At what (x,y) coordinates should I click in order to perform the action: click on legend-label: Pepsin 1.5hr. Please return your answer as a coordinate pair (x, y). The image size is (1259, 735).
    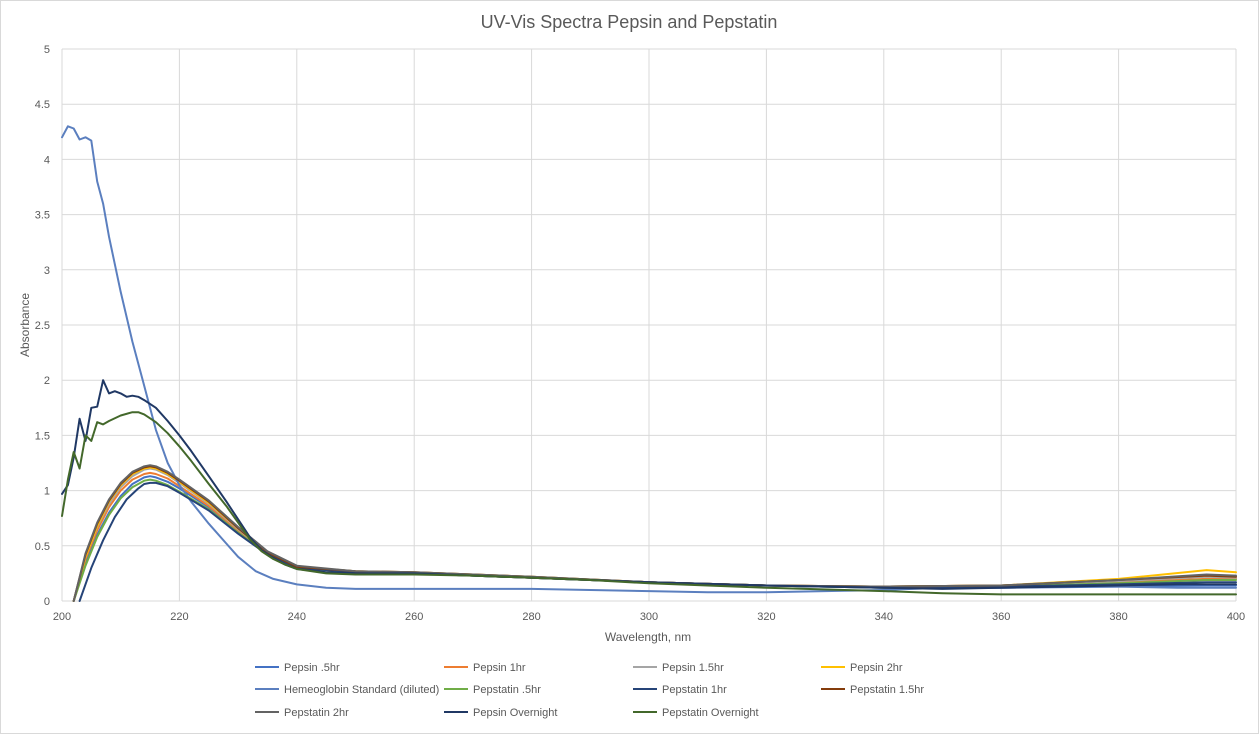
    Looking at the image, I should click on (693, 668).